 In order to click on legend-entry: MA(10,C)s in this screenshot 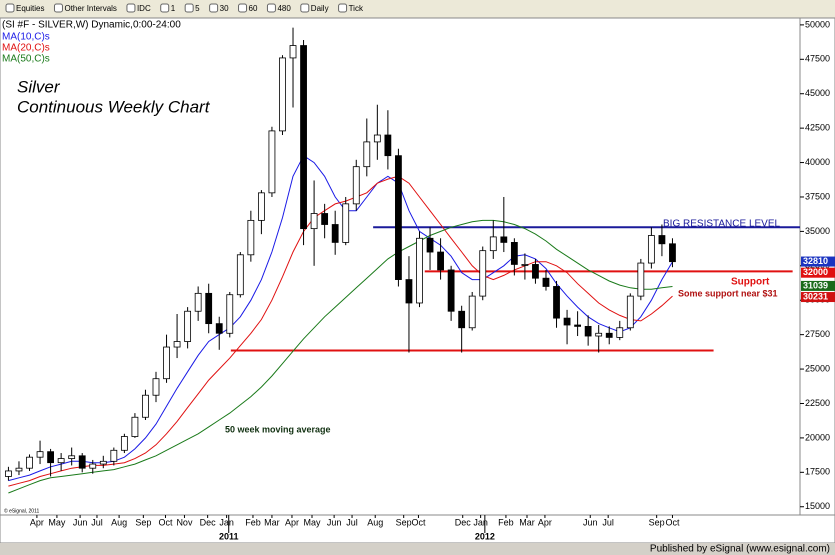, I will do `click(26, 37)`.